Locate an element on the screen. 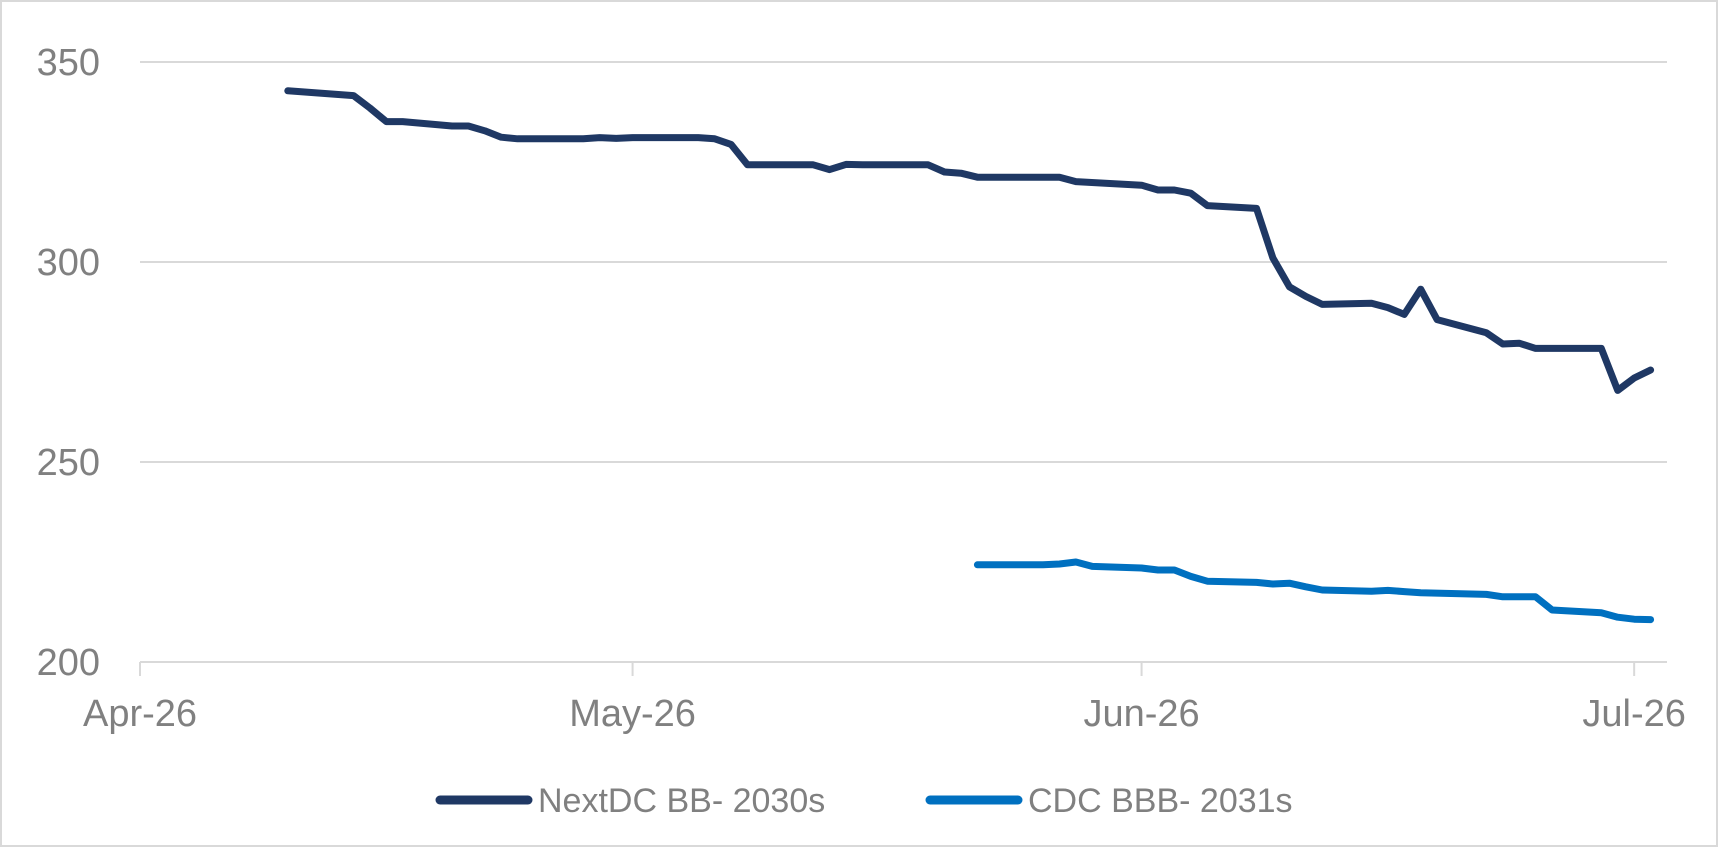  y-tick-label: 200 is located at coordinates (68, 663).